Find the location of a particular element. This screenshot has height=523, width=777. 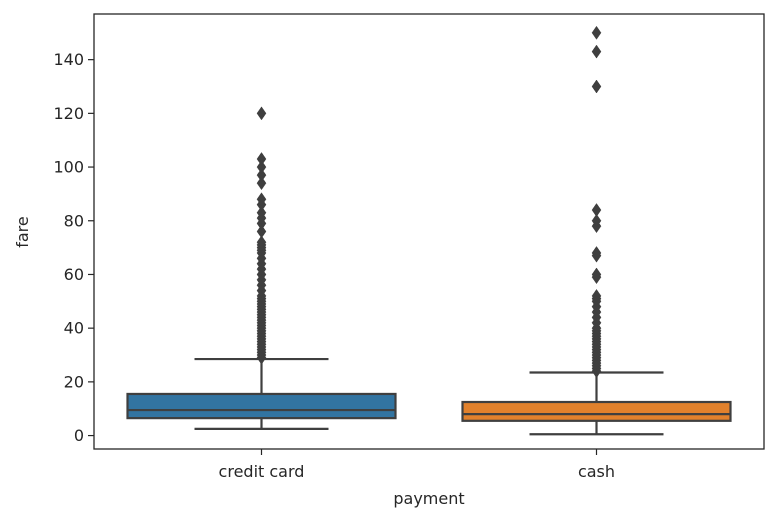

y-tick-label: 40 is located at coordinates (74, 328).